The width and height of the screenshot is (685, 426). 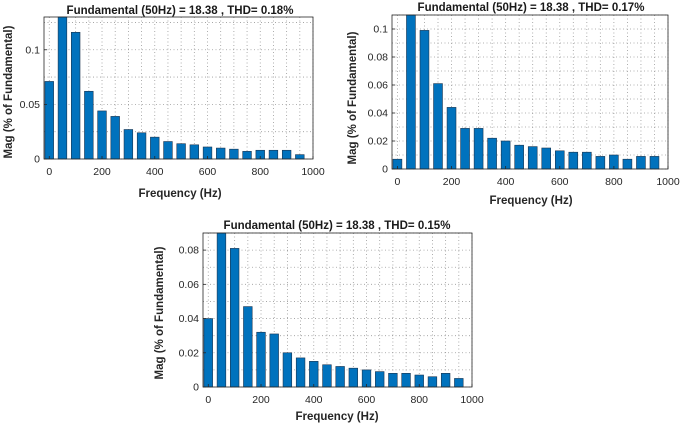 I want to click on chart-3-xtick-label: 600, so click(x=367, y=400).